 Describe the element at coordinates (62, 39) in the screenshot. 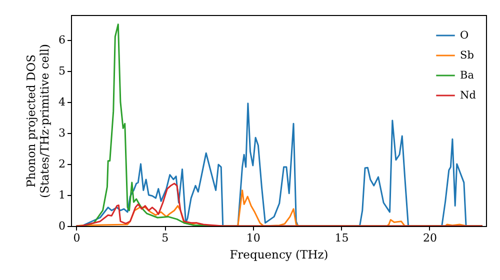

I see `y-tick-label: 6` at that location.